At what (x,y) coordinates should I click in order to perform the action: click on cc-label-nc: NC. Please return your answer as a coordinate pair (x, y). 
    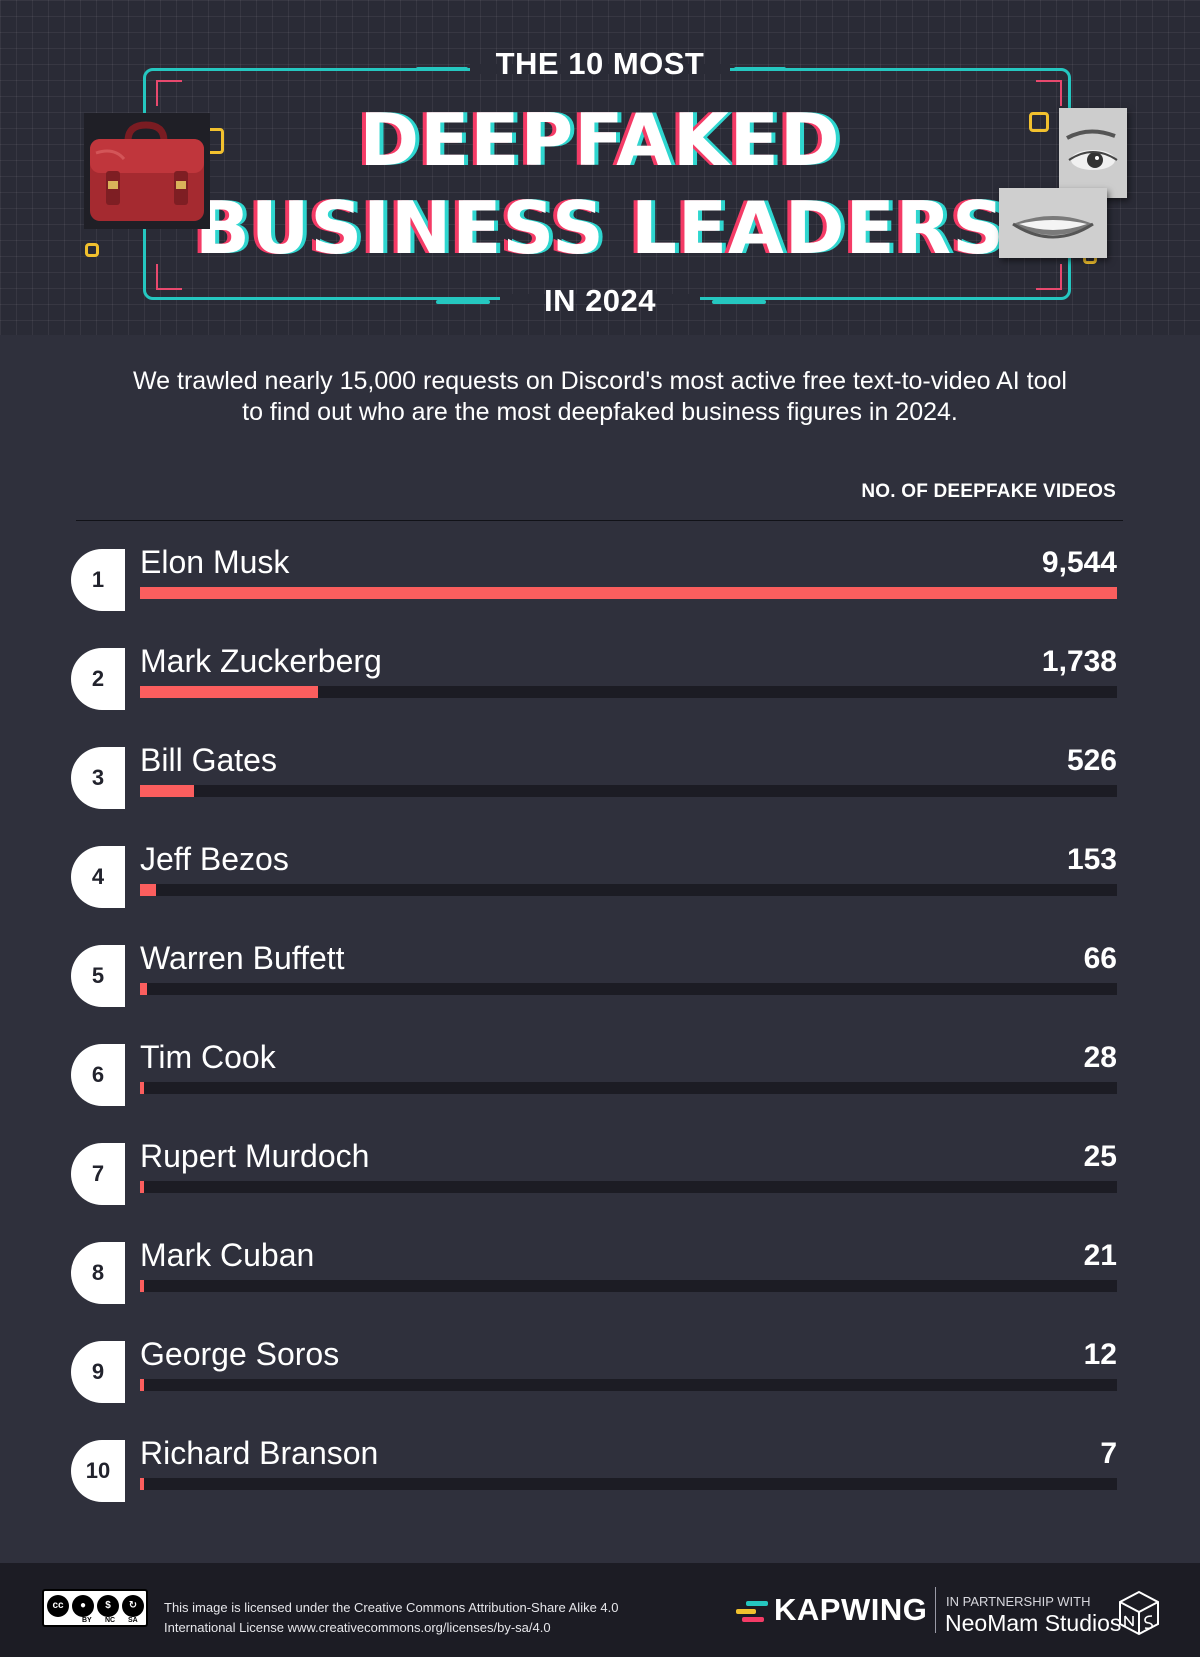
    Looking at the image, I should click on (110, 1620).